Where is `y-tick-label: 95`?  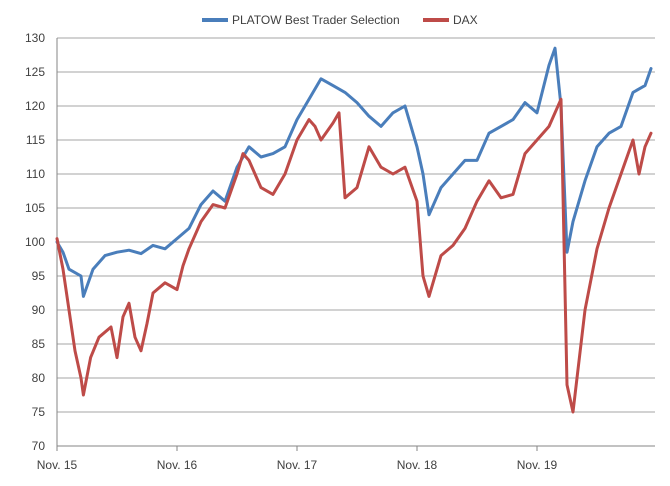 y-tick-label: 95 is located at coordinates (39, 276).